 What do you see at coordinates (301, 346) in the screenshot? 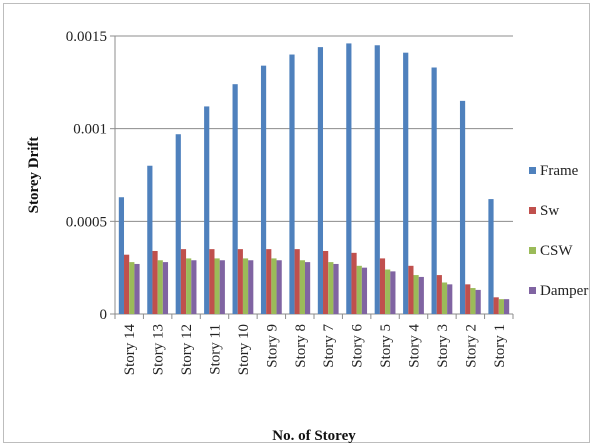
I see `x-category-label: Story 8` at bounding box center [301, 346].